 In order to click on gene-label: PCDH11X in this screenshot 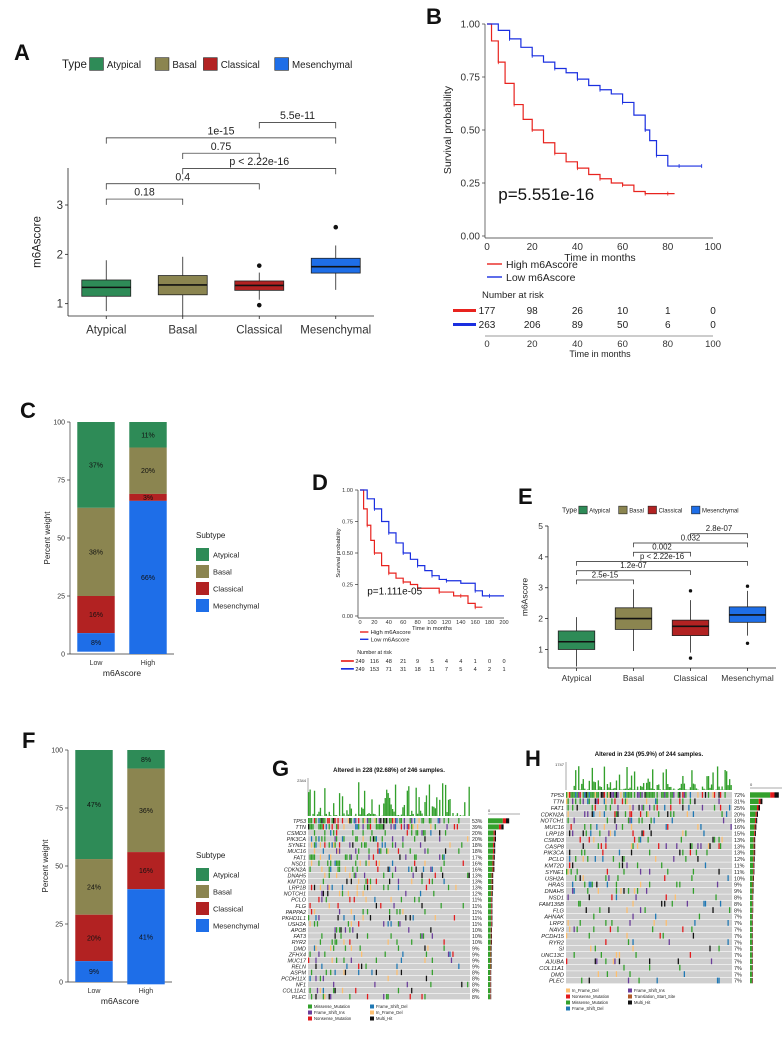, I will do `click(293, 980)`.